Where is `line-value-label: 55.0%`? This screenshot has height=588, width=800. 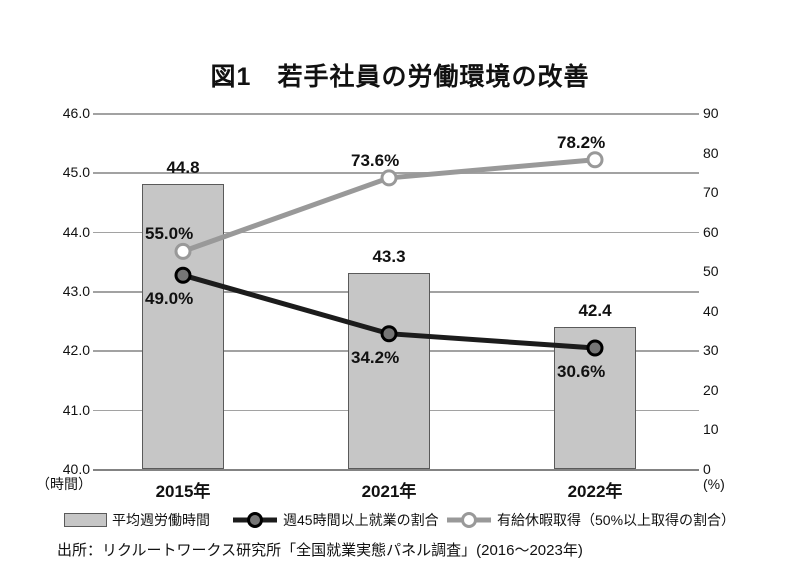
line-value-label: 55.0% is located at coordinates (169, 234).